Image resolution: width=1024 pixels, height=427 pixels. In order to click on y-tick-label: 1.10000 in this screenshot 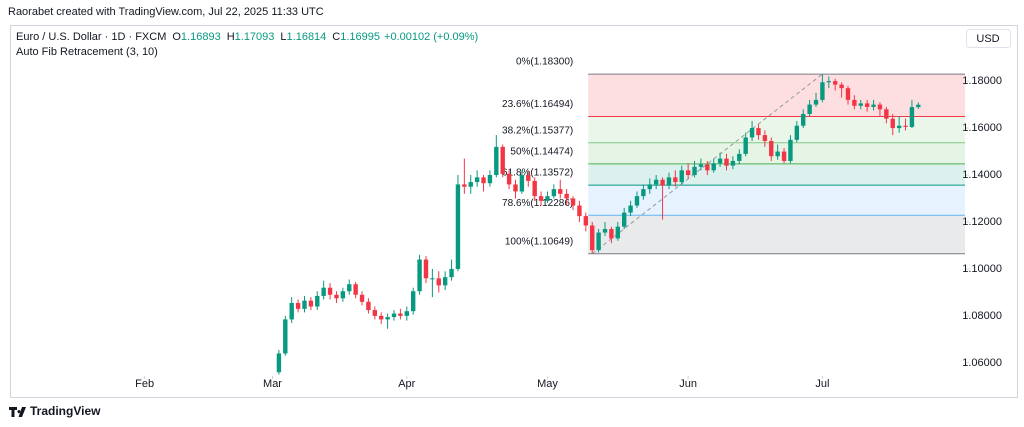, I will do `click(982, 269)`.